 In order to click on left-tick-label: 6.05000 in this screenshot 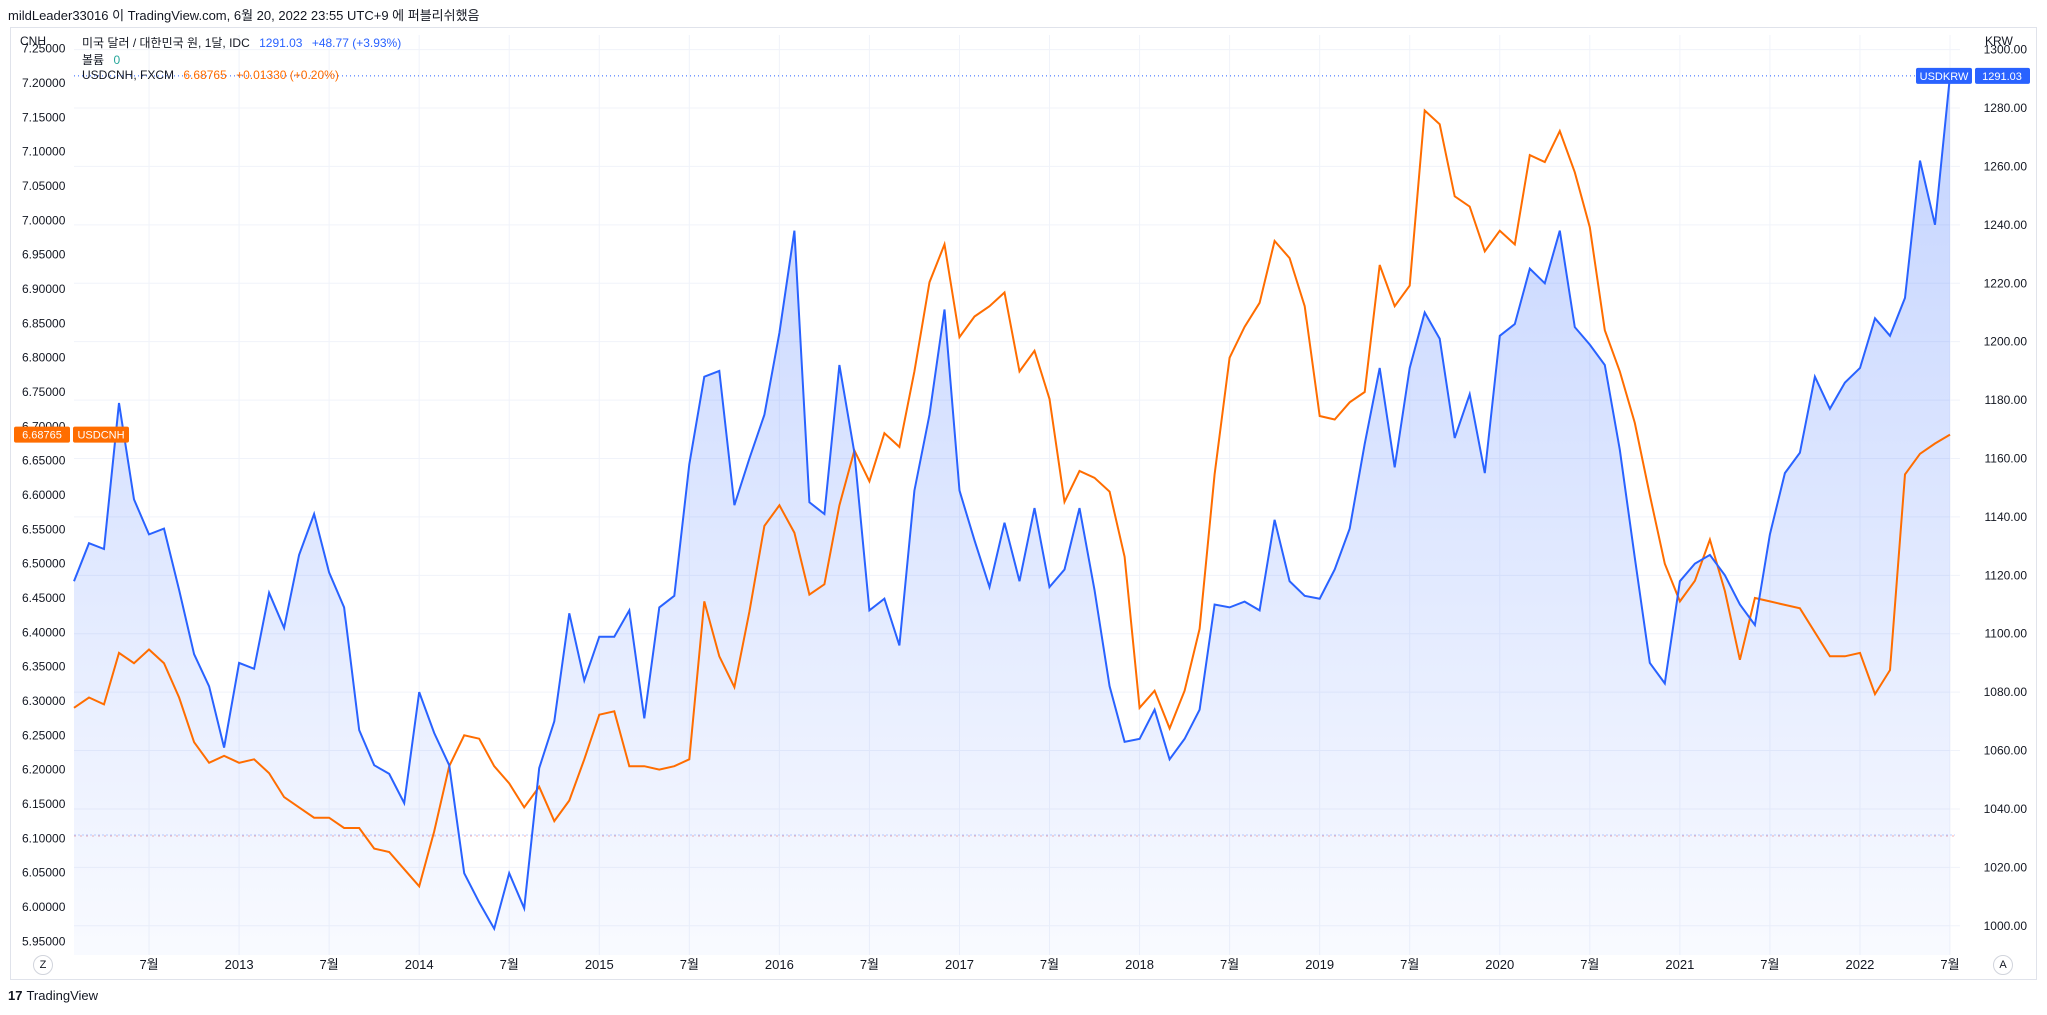, I will do `click(44, 873)`.